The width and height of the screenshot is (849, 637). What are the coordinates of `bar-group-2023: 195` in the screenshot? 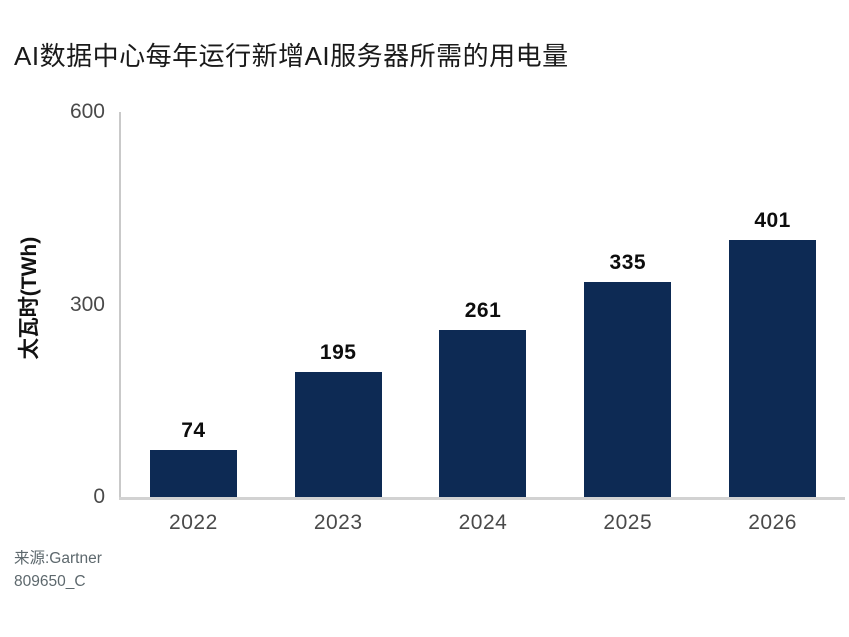 It's located at (338, 419).